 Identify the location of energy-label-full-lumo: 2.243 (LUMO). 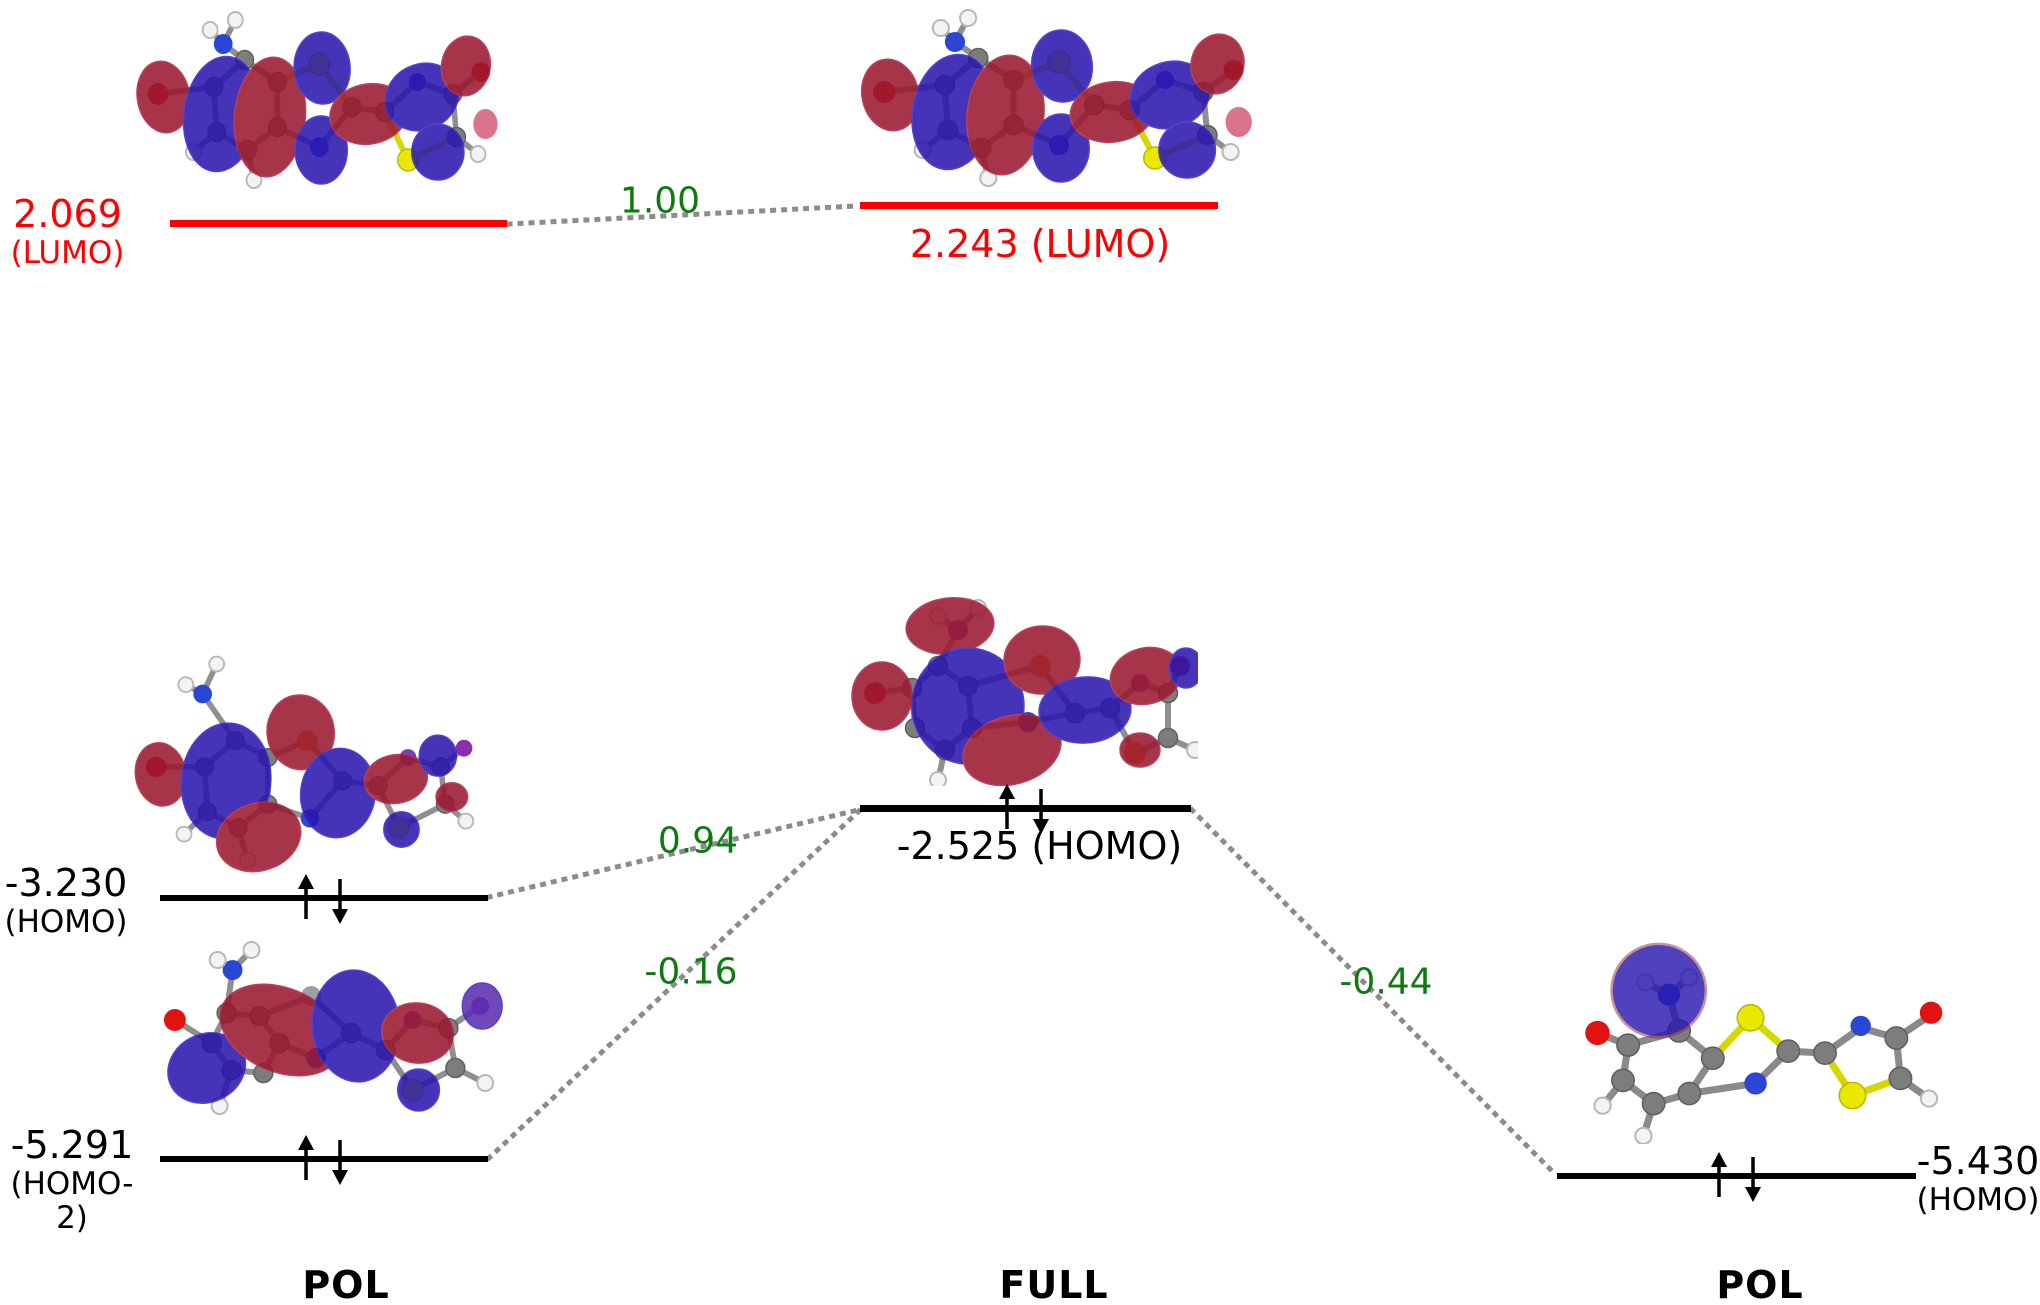
(1040, 244).